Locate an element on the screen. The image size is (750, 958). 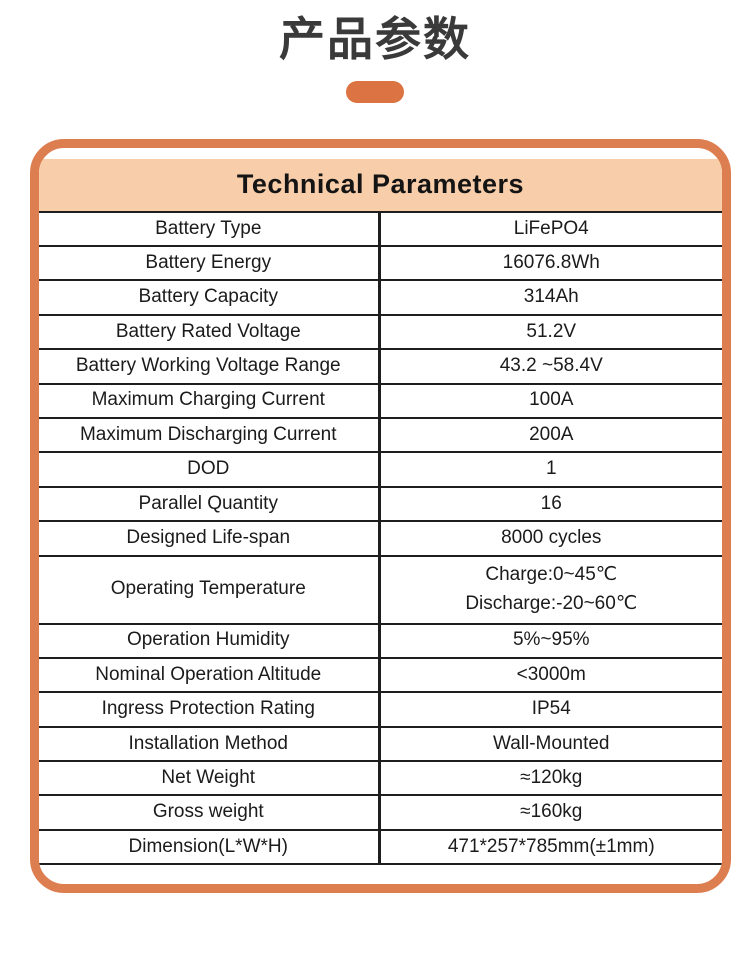
parameter-value: 1 is located at coordinates (551, 469).